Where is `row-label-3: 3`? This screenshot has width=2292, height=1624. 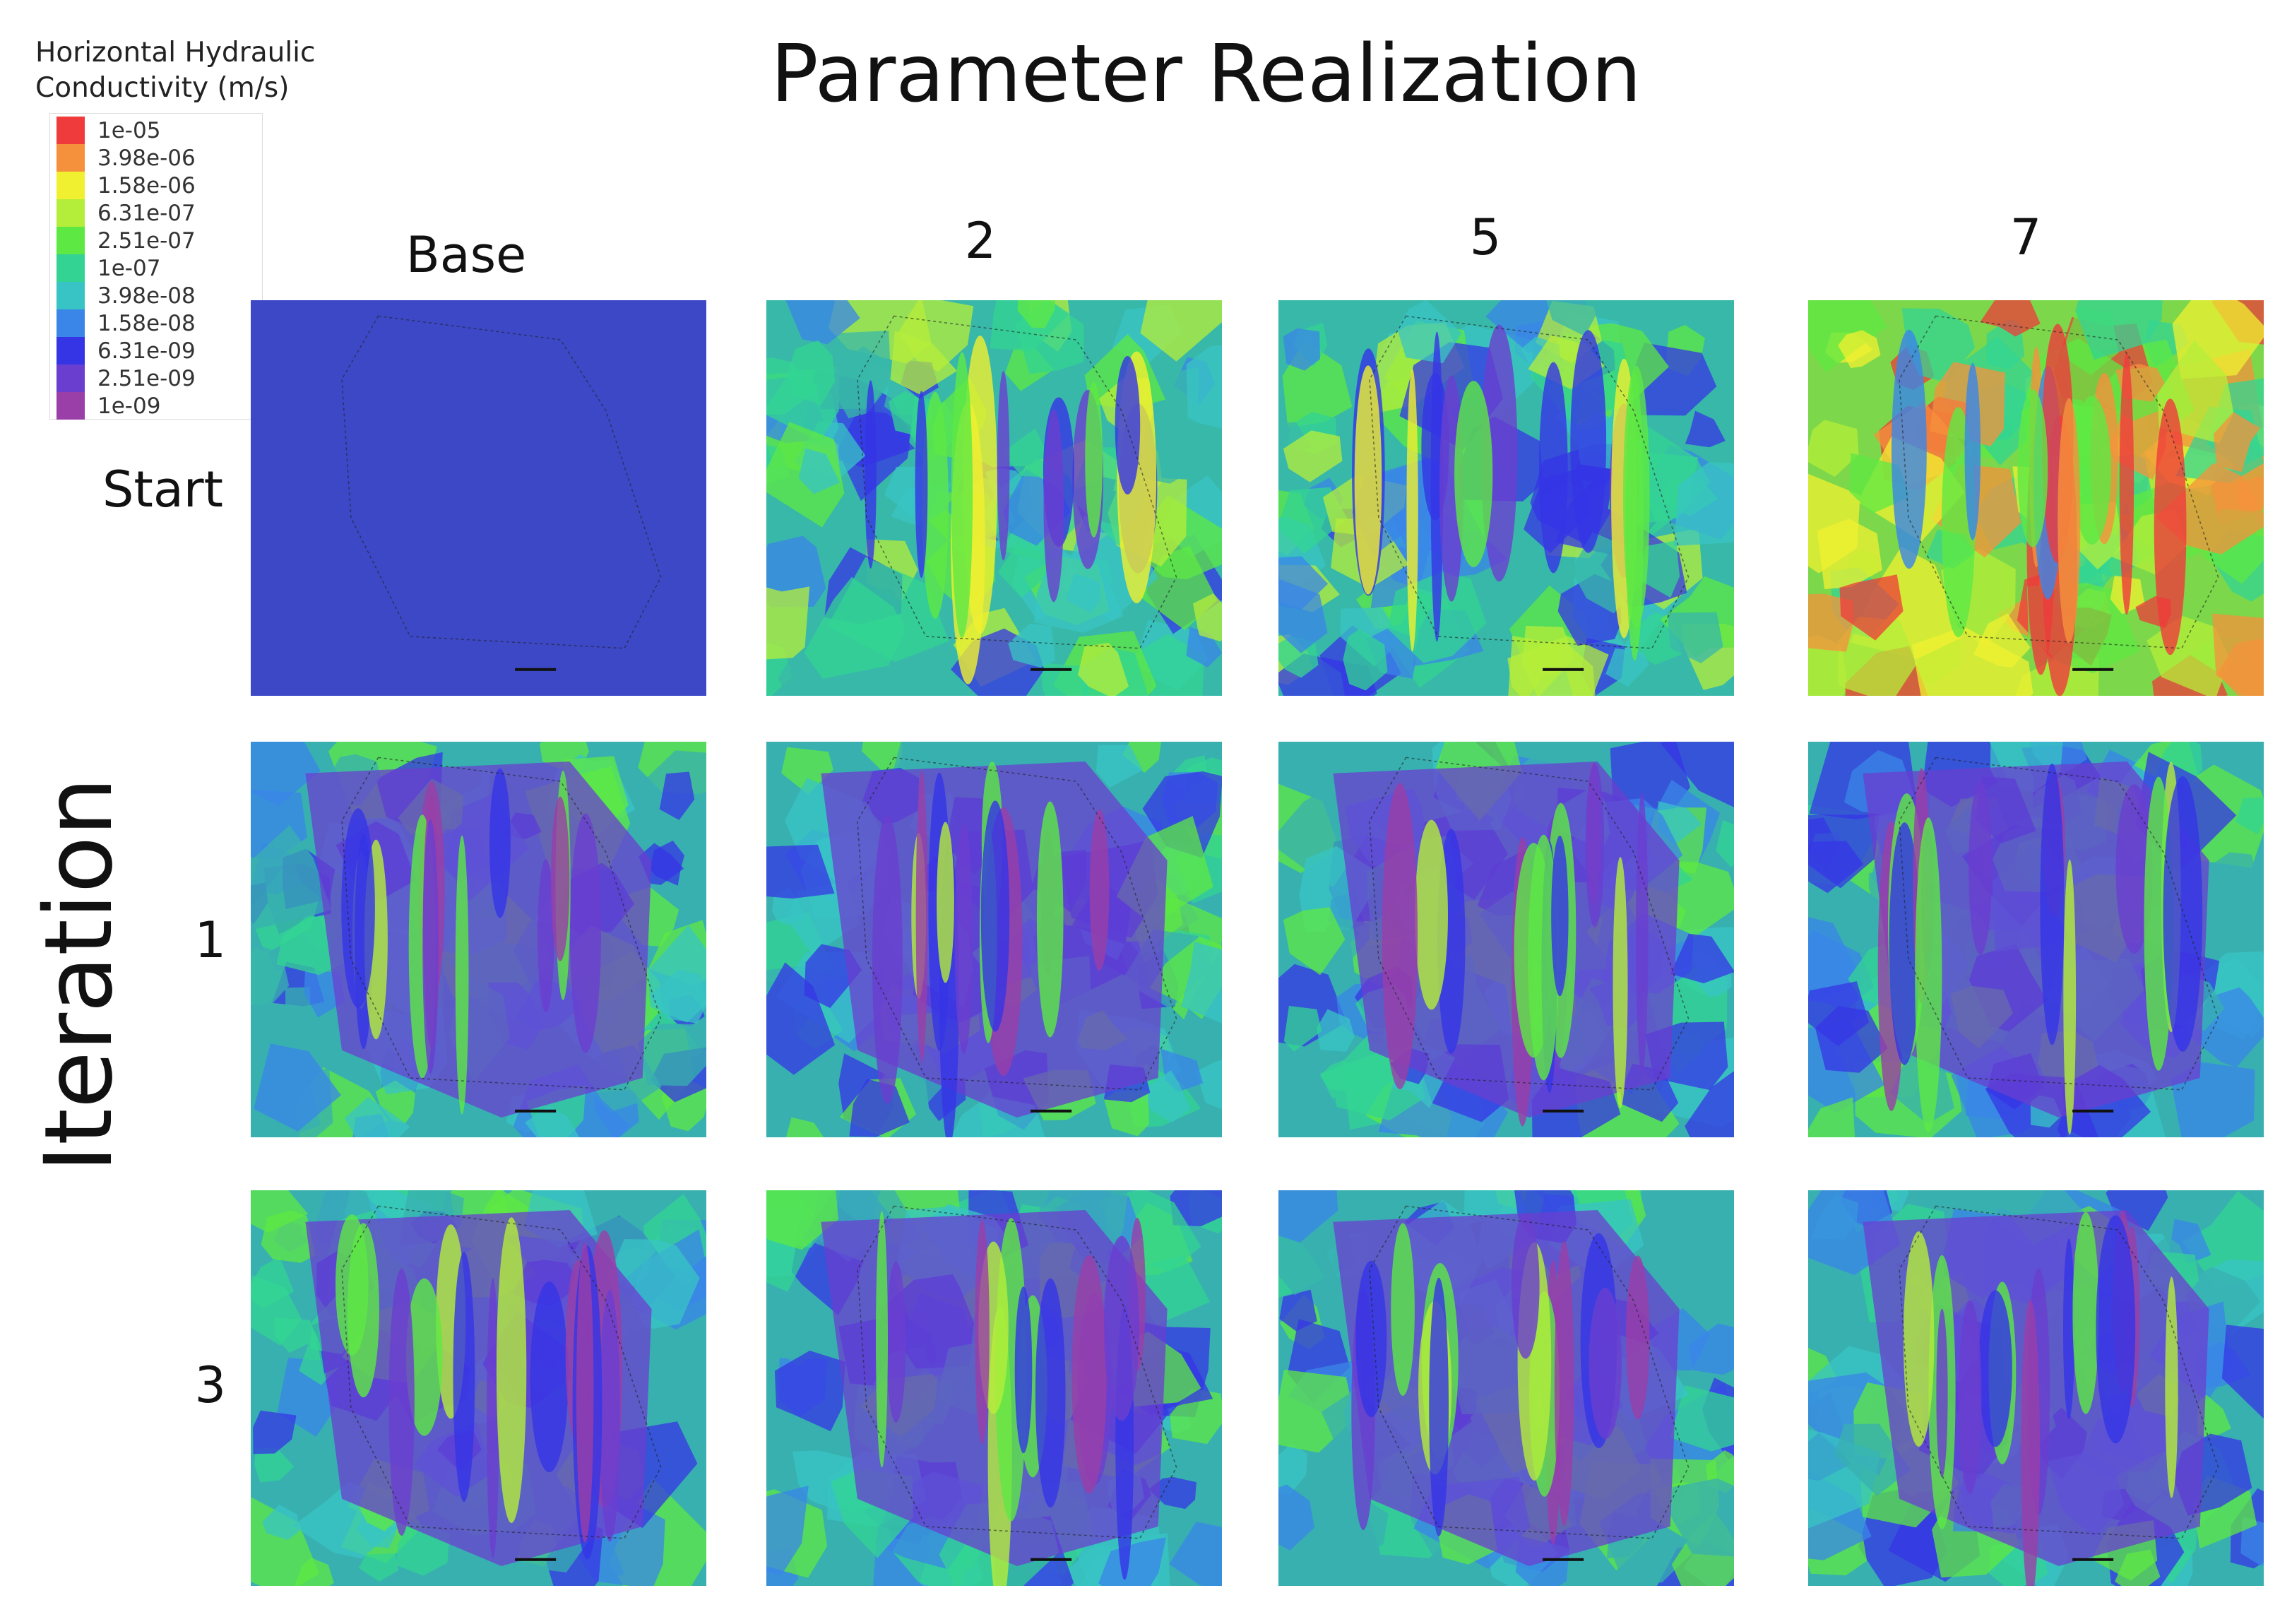 row-label-3: 3 is located at coordinates (210, 1385).